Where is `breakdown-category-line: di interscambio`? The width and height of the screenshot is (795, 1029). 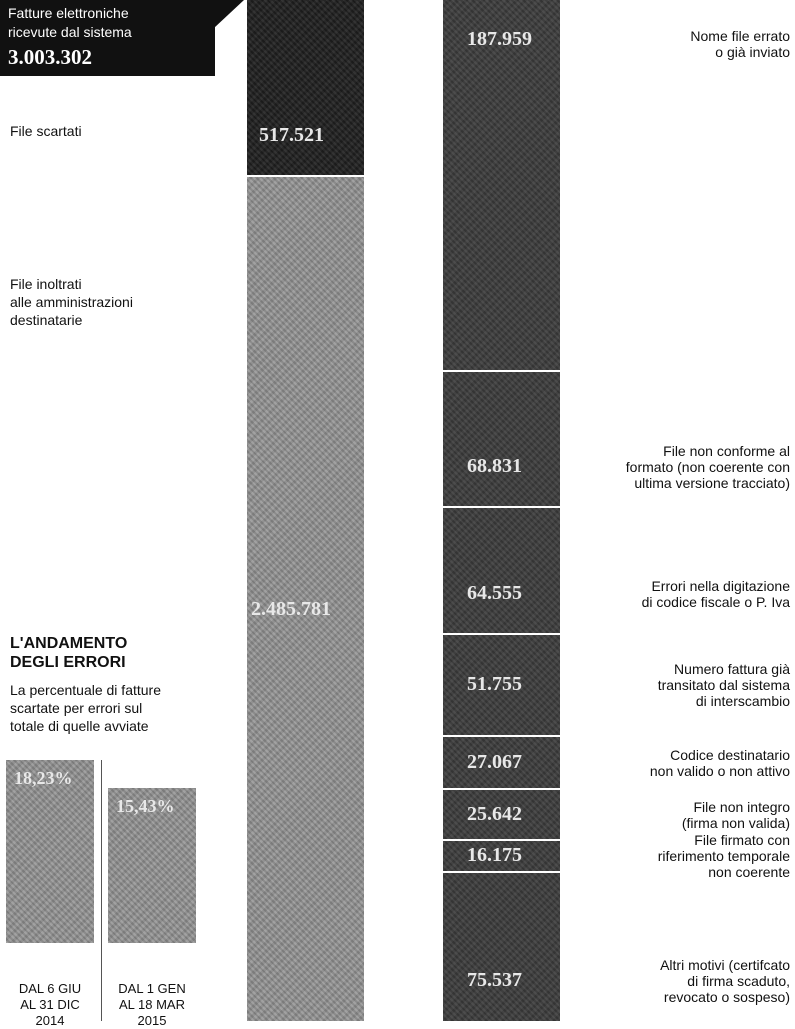
breakdown-category-line: di interscambio is located at coordinates (742, 701).